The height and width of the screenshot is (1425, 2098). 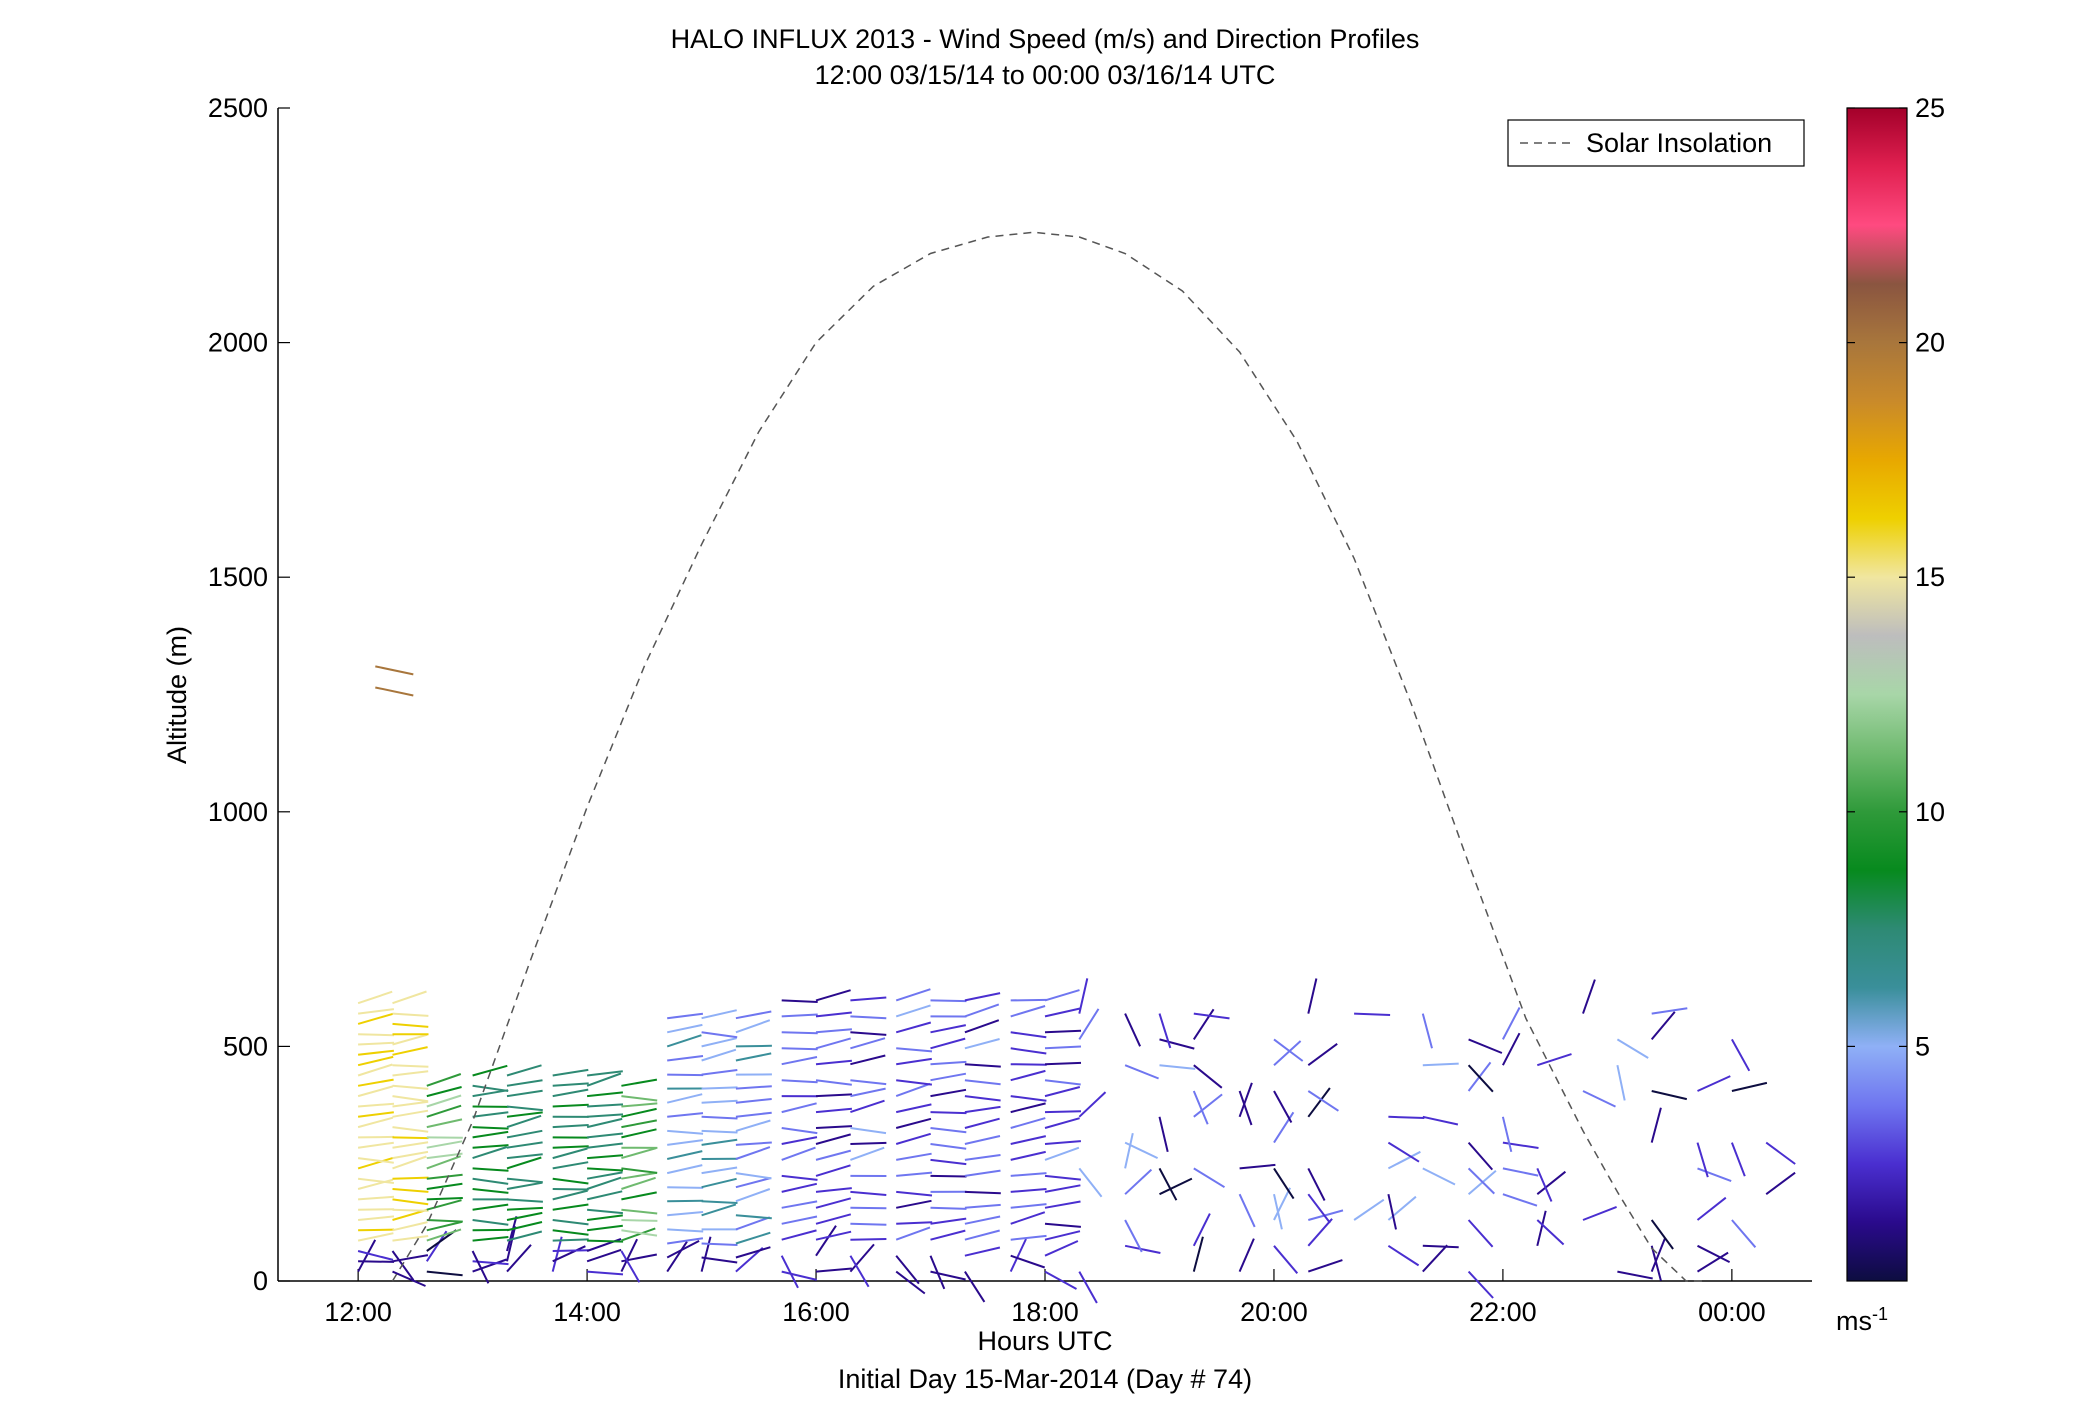 I want to click on x-axis-label: Hours UTC, so click(x=1044, y=1341).